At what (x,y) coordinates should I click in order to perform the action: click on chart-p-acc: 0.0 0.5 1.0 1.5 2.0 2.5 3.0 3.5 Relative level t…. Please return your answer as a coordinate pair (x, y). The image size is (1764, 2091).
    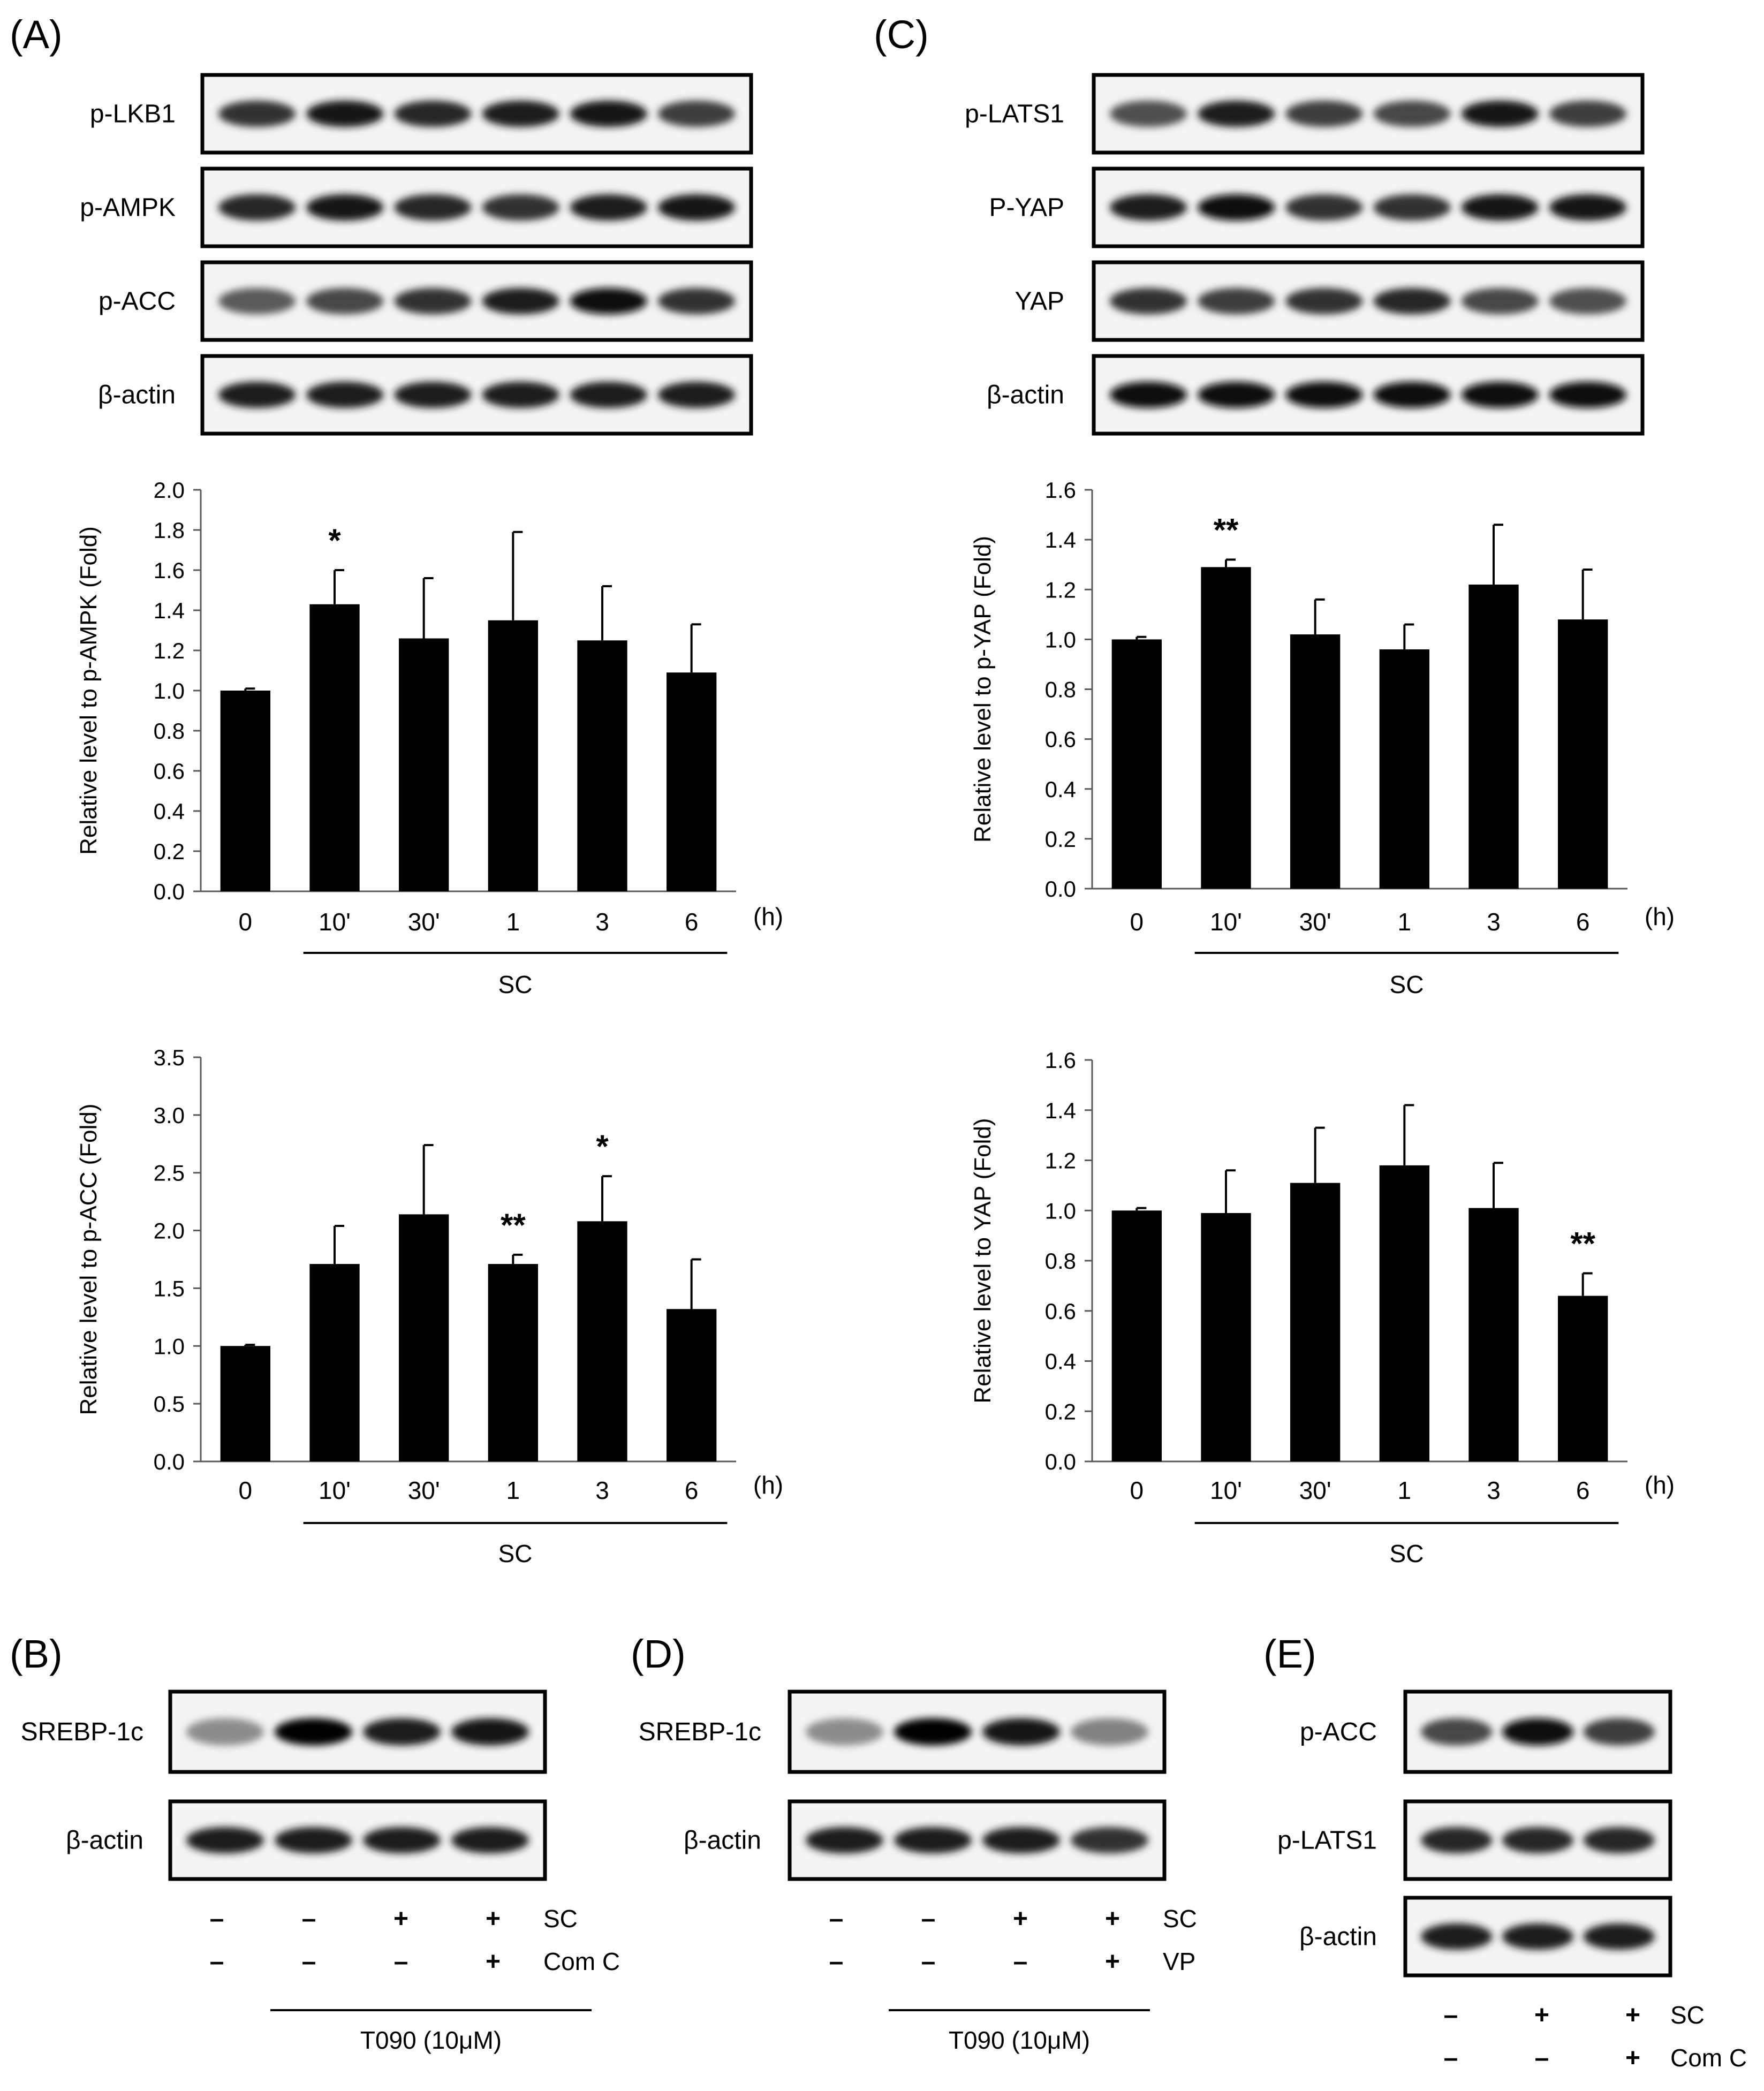
    Looking at the image, I should click on (429, 1306).